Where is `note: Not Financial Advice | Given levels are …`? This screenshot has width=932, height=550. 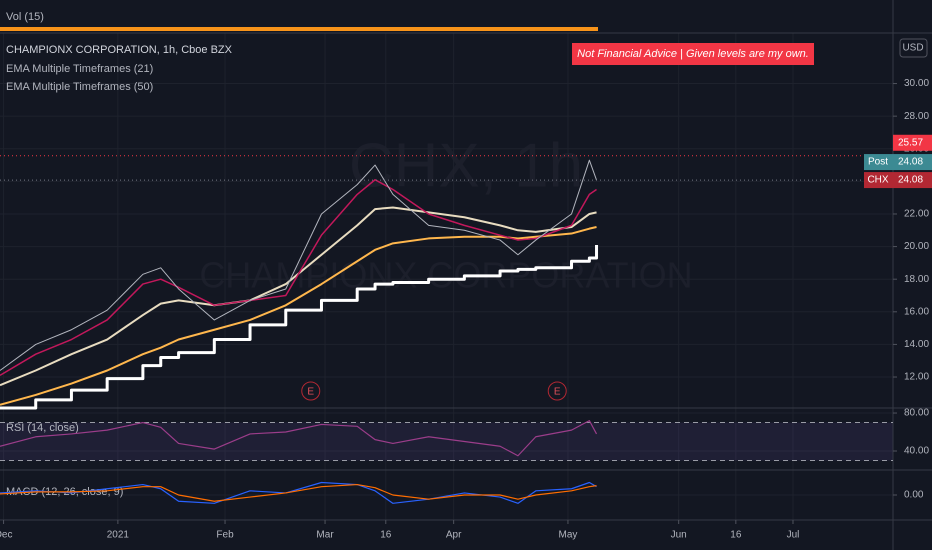
note: Not Financial Advice | Given levels are … is located at coordinates (693, 54).